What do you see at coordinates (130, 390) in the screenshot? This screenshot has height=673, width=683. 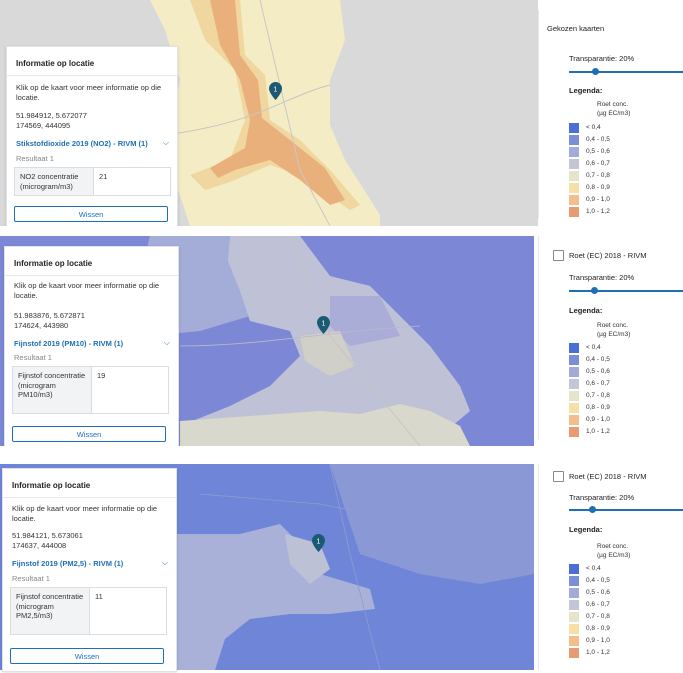 I see `result-value: 19` at bounding box center [130, 390].